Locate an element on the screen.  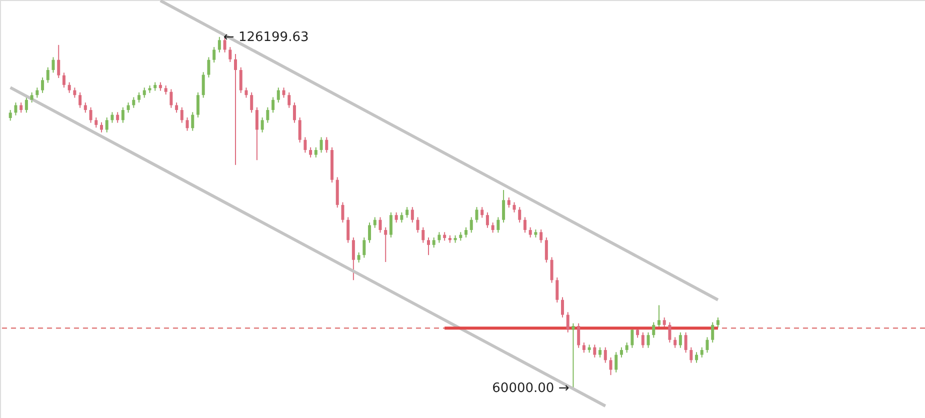
annotation: 60000.00 → is located at coordinates (531, 388).